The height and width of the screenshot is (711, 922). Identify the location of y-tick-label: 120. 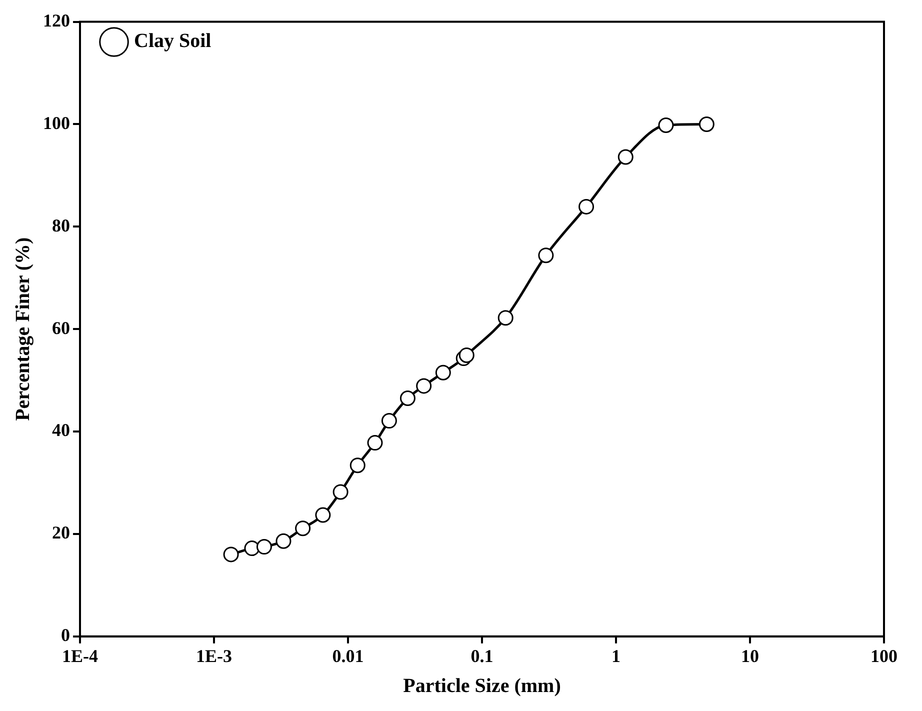
(56, 20).